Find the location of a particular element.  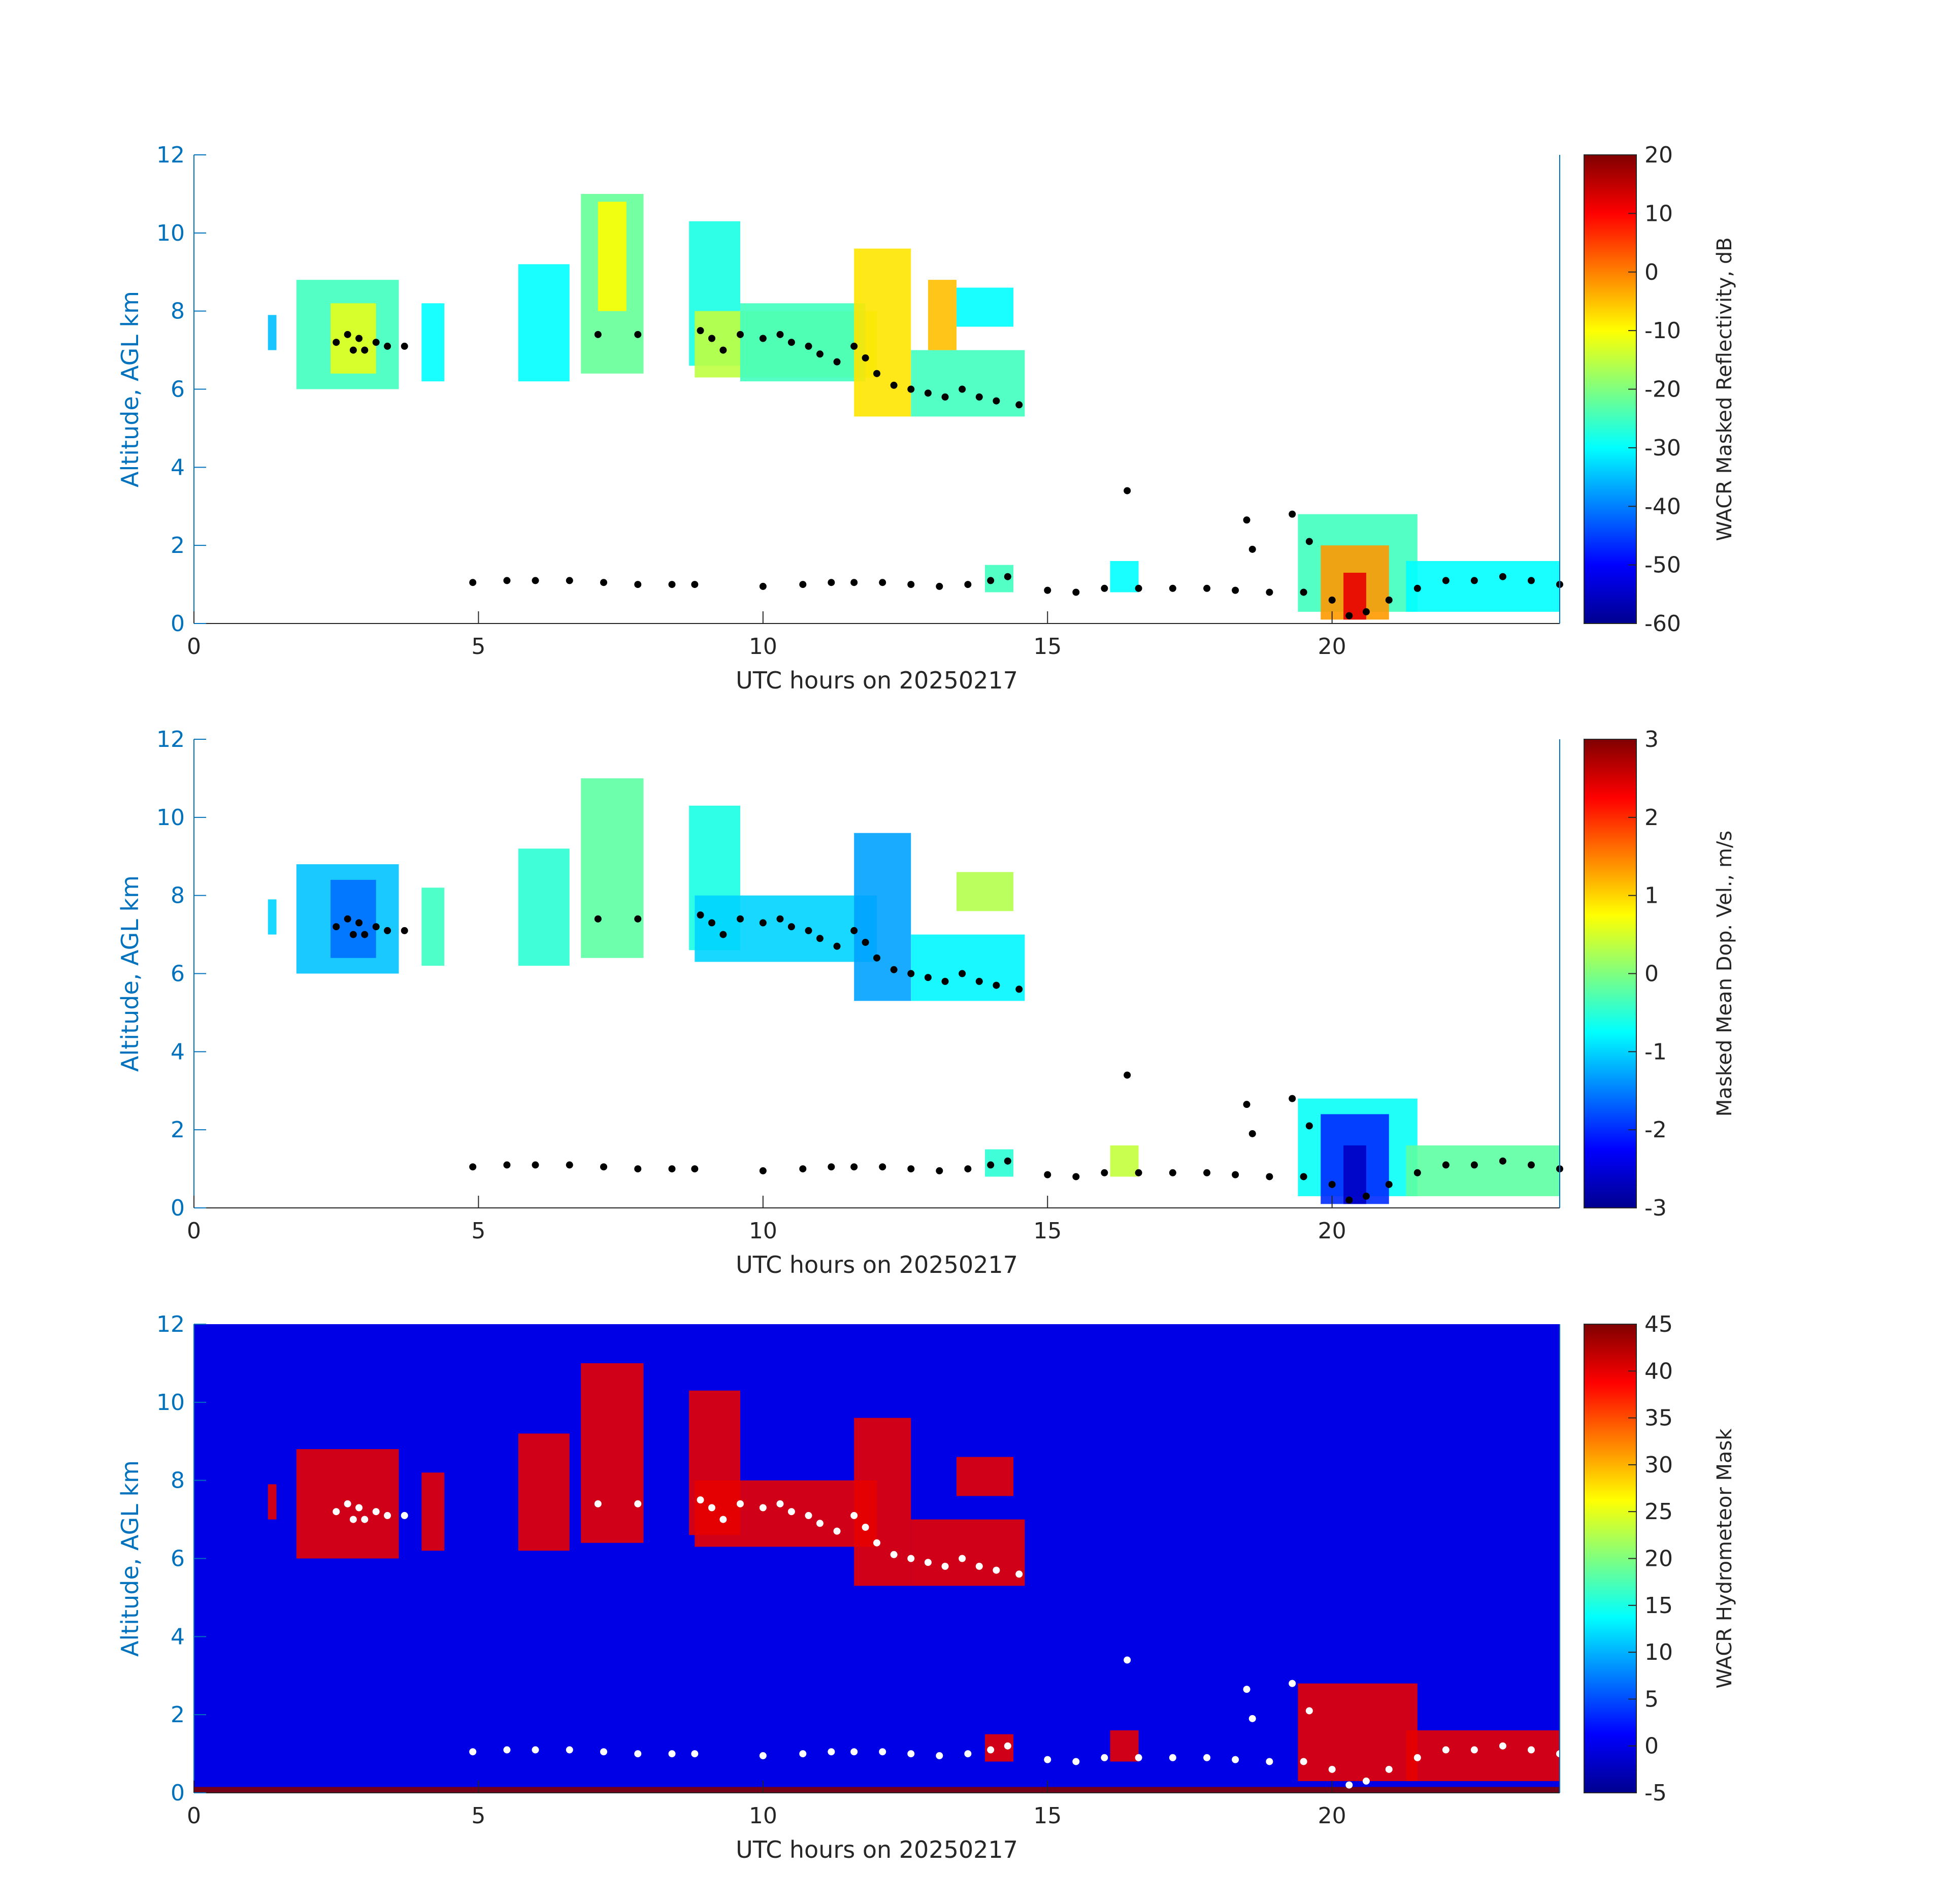

x-tick-label: 20 is located at coordinates (1332, 1816).